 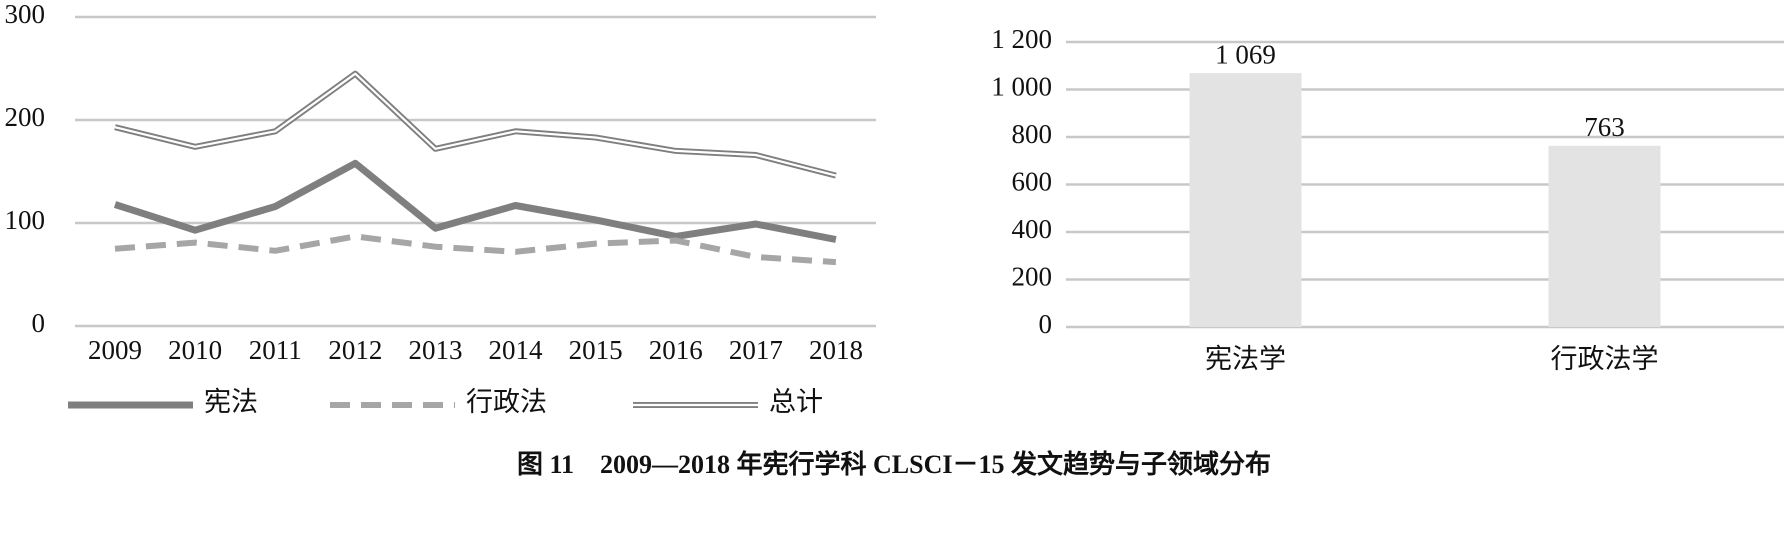 What do you see at coordinates (355, 350) in the screenshot?
I see `x-tick-label: 2012` at bounding box center [355, 350].